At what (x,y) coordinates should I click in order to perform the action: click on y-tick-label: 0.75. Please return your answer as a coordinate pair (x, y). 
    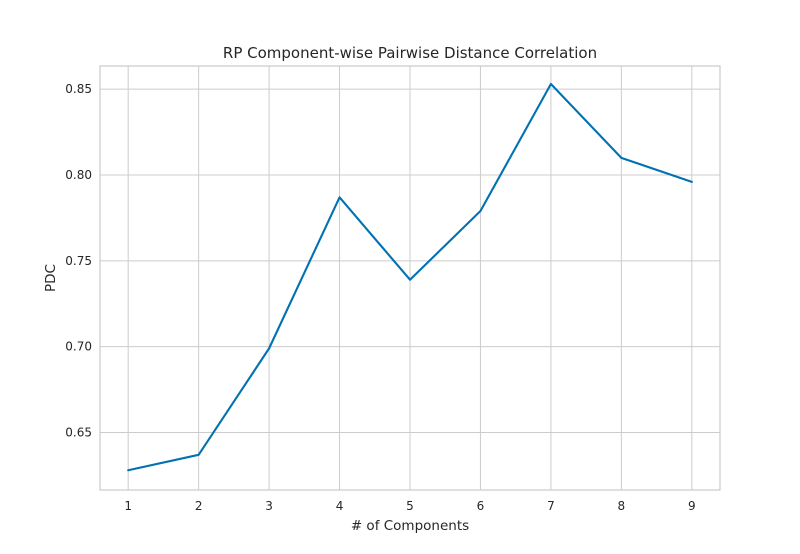
    Looking at the image, I should click on (78, 261).